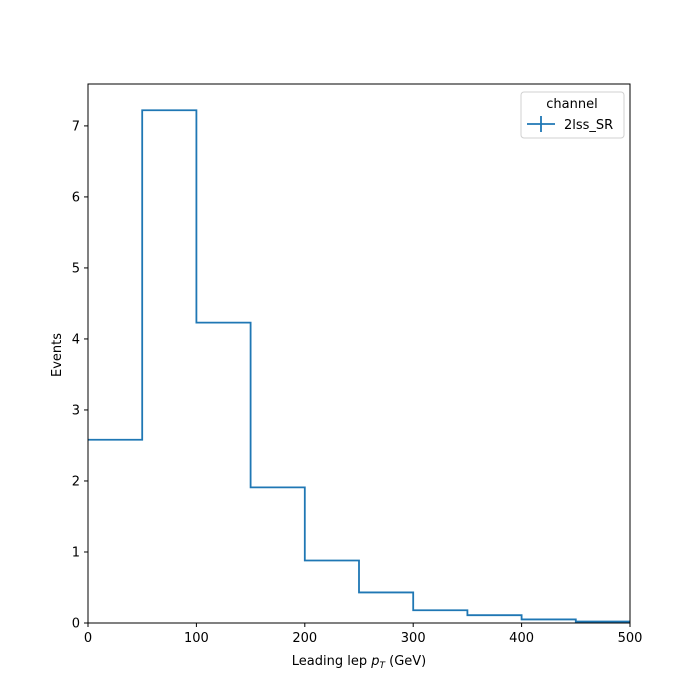 The height and width of the screenshot is (700, 700). I want to click on y-tick-label: 3, so click(76, 410).